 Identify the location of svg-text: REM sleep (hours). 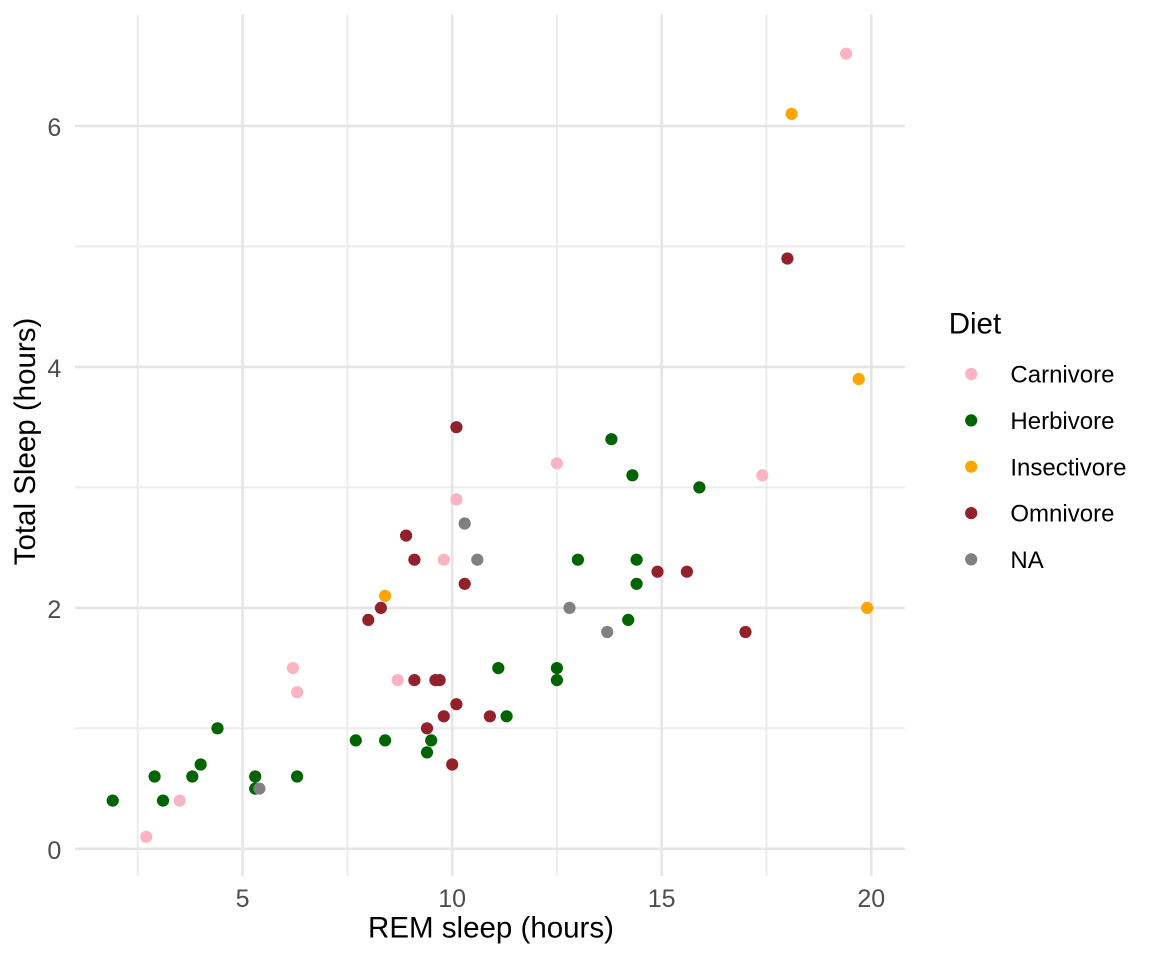
(491, 927).